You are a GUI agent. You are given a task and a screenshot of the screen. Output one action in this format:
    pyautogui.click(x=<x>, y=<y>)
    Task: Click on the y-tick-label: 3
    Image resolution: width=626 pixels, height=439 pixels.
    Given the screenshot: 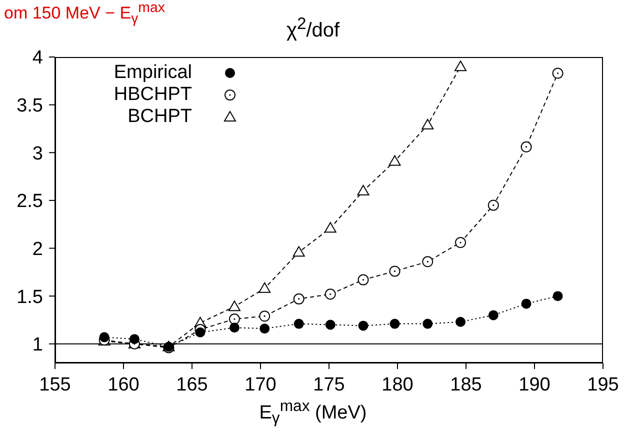 What is the action you would take?
    pyautogui.click(x=37, y=153)
    